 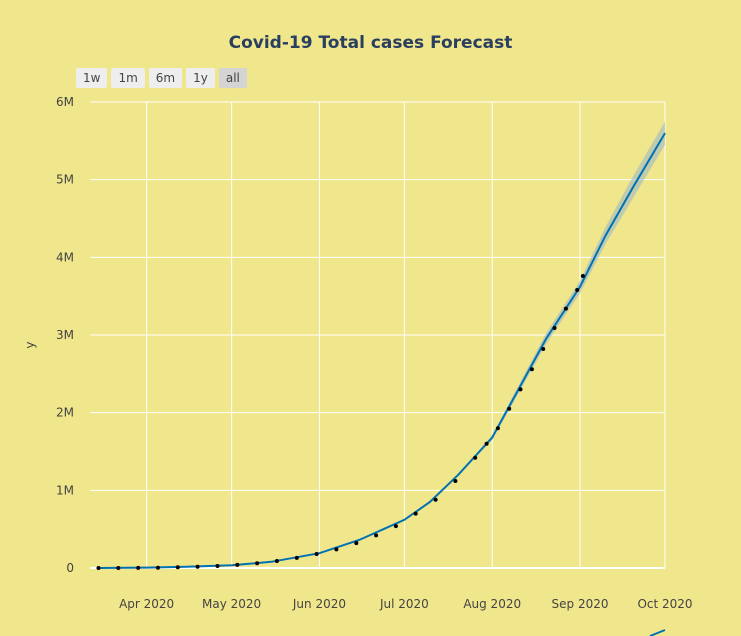 I want to click on y-tick-label: 2M, so click(x=65, y=413).